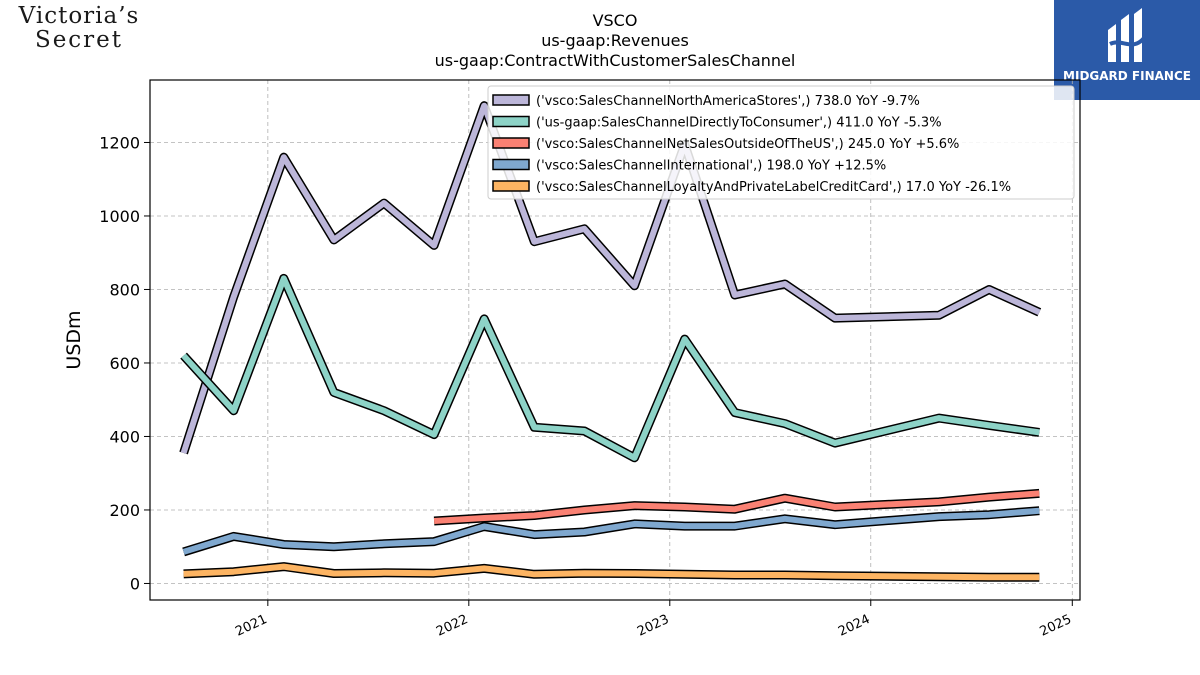 This screenshot has height=675, width=1200. What do you see at coordinates (74, 339) in the screenshot?
I see `y-axis-label: USDm` at bounding box center [74, 339].